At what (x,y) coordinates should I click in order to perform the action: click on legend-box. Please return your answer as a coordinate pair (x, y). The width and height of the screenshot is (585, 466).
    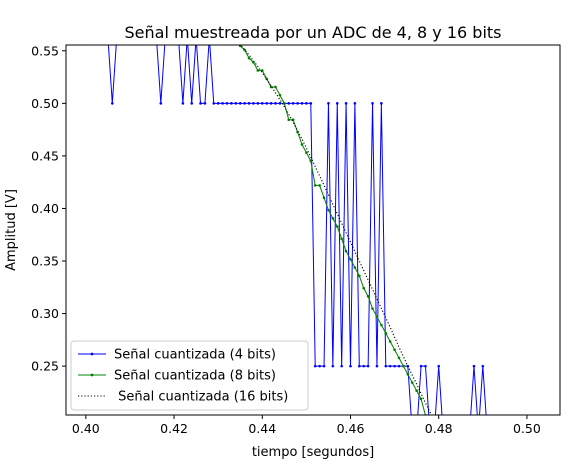
    Looking at the image, I should click on (189, 375).